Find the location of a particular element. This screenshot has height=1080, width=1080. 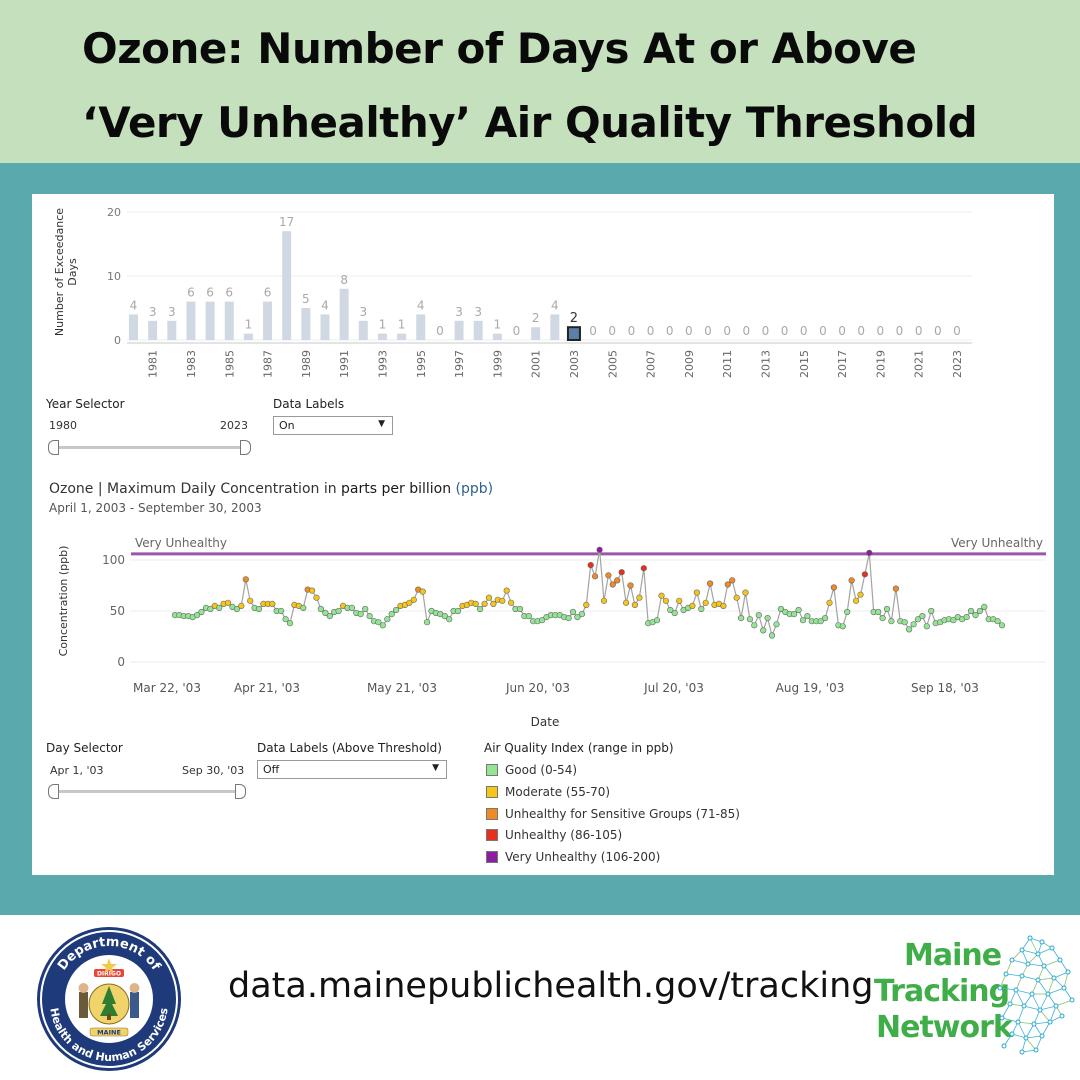

aqi-legend-item: Moderate (55-70) is located at coordinates (548, 792).